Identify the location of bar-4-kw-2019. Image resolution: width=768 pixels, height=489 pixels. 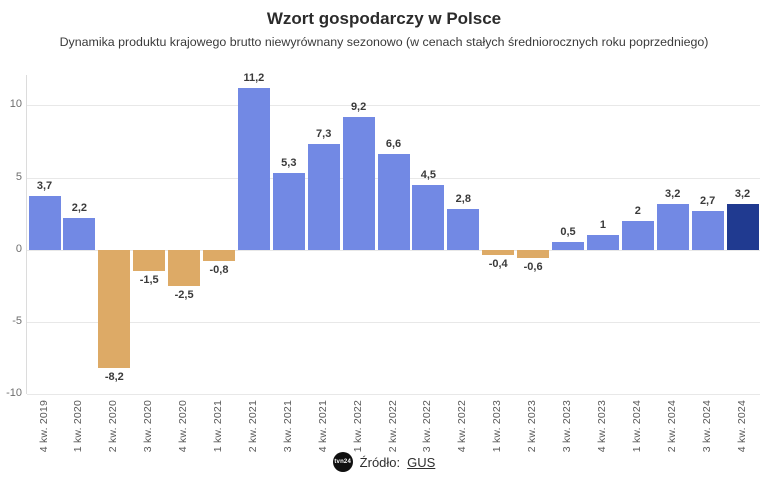
(44, 223).